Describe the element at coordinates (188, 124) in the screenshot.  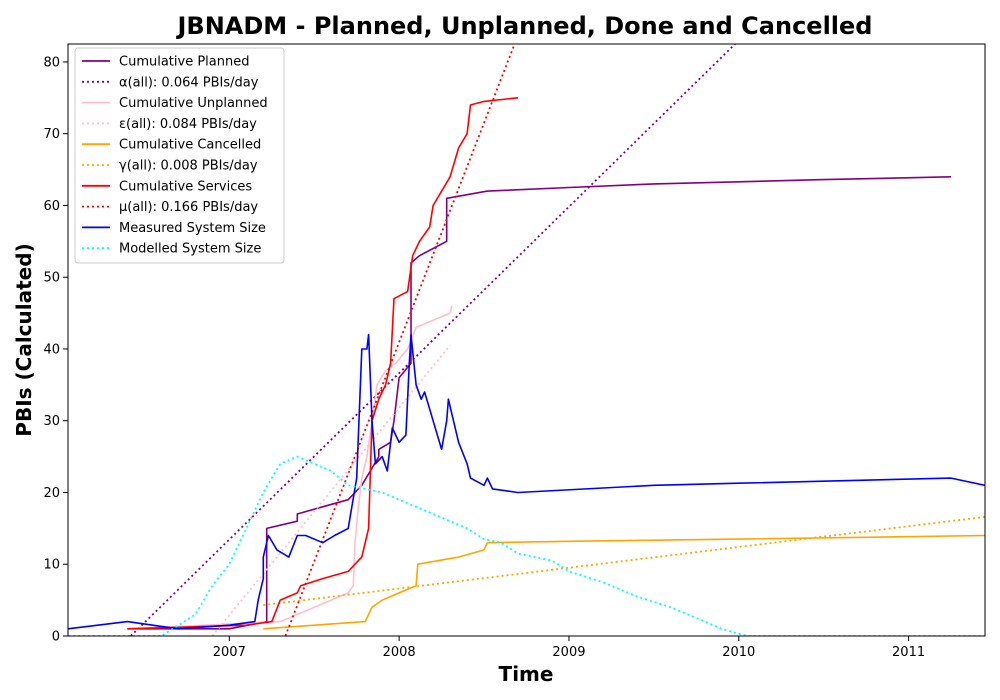
I see `legend-label: ε(all): 0.084 PBIs/day` at that location.